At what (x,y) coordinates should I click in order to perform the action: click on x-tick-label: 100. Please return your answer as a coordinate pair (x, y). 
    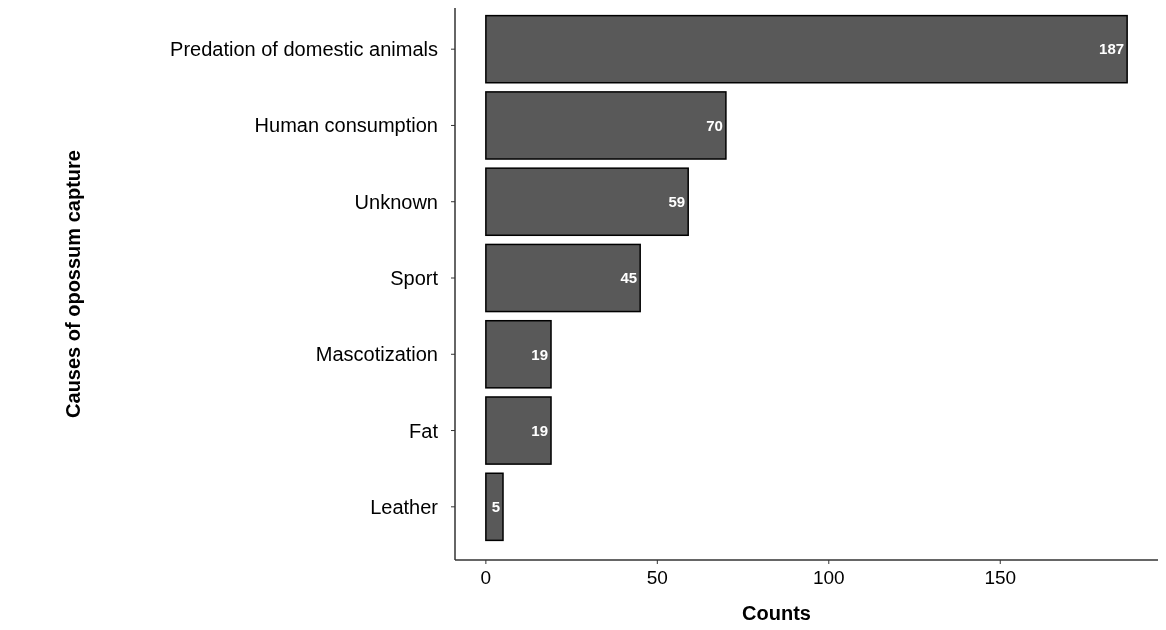
    Looking at the image, I should click on (828, 577).